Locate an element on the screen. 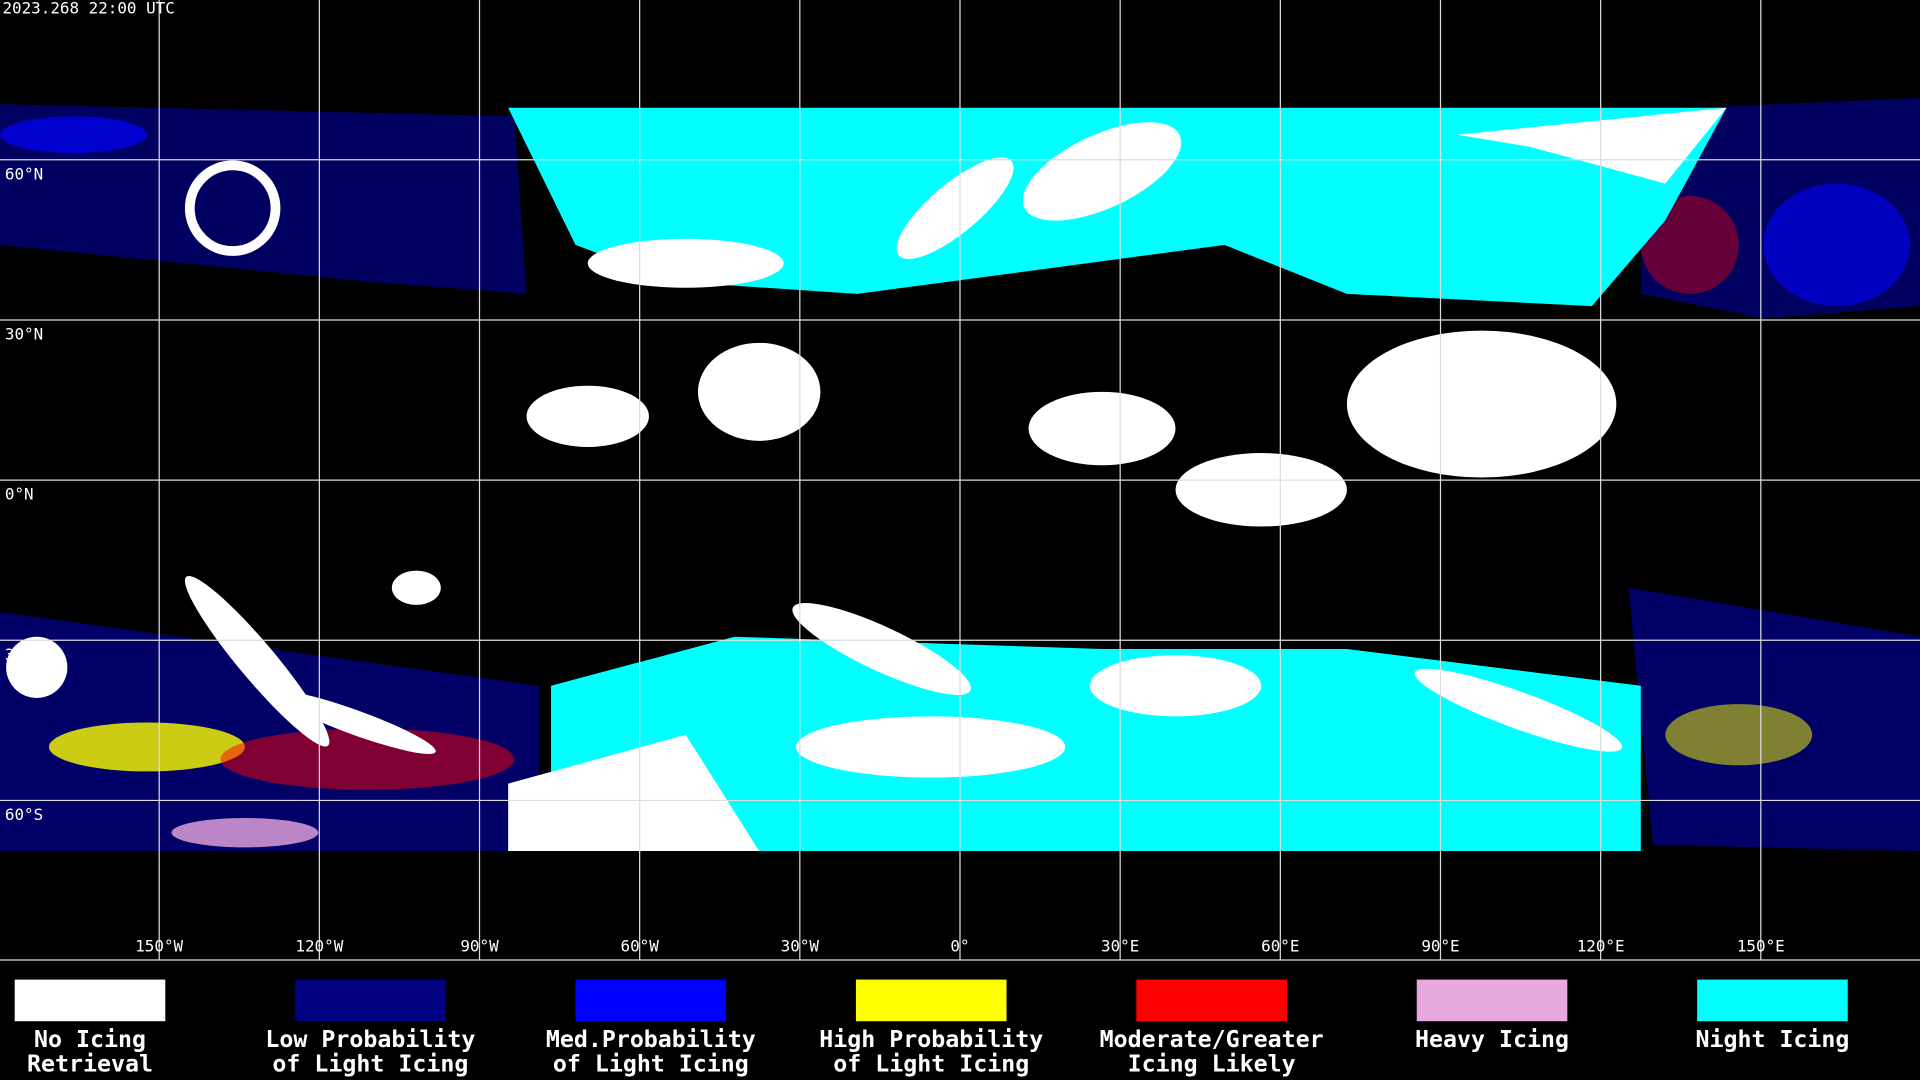 The image size is (1920, 1080). lon-label: 30°E is located at coordinates (1120, 945).